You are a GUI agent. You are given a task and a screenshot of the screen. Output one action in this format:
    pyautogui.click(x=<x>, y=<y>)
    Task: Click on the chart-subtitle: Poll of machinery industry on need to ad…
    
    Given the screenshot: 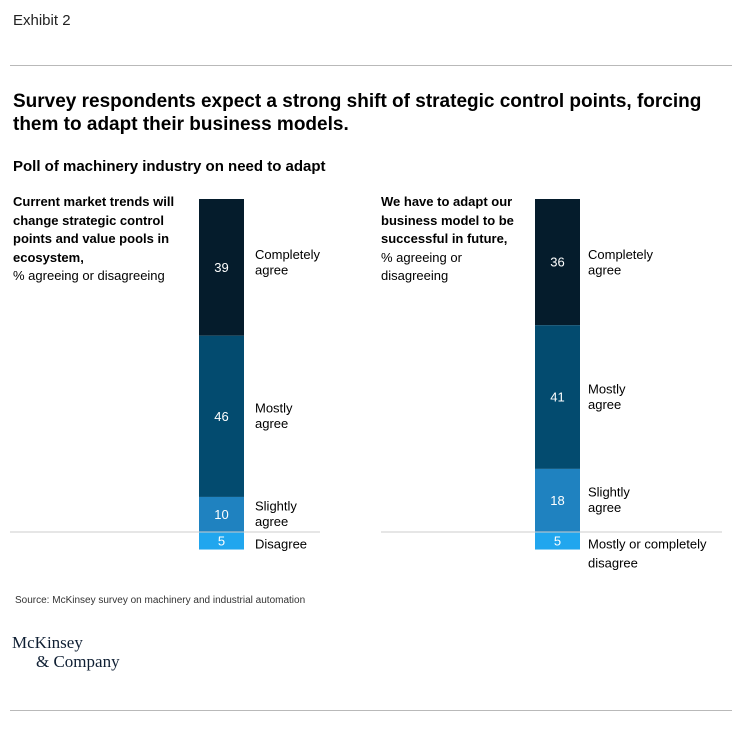 What is the action you would take?
    pyautogui.click(x=169, y=166)
    